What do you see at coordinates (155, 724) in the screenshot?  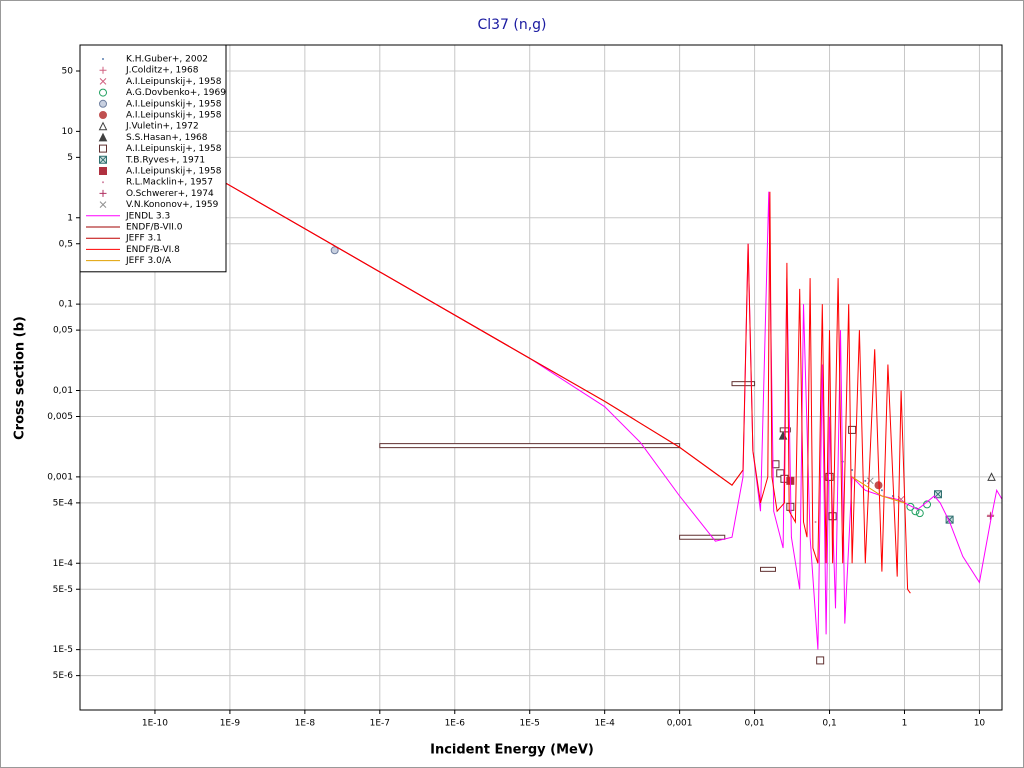 I see `x-tick-label: 1E-10` at bounding box center [155, 724].